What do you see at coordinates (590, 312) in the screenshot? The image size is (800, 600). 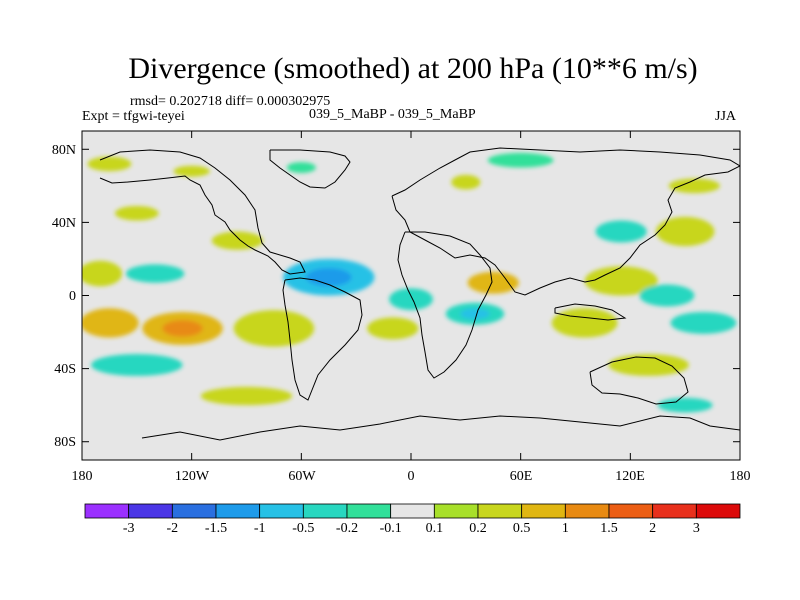 I see `coast-indonesia` at bounding box center [590, 312].